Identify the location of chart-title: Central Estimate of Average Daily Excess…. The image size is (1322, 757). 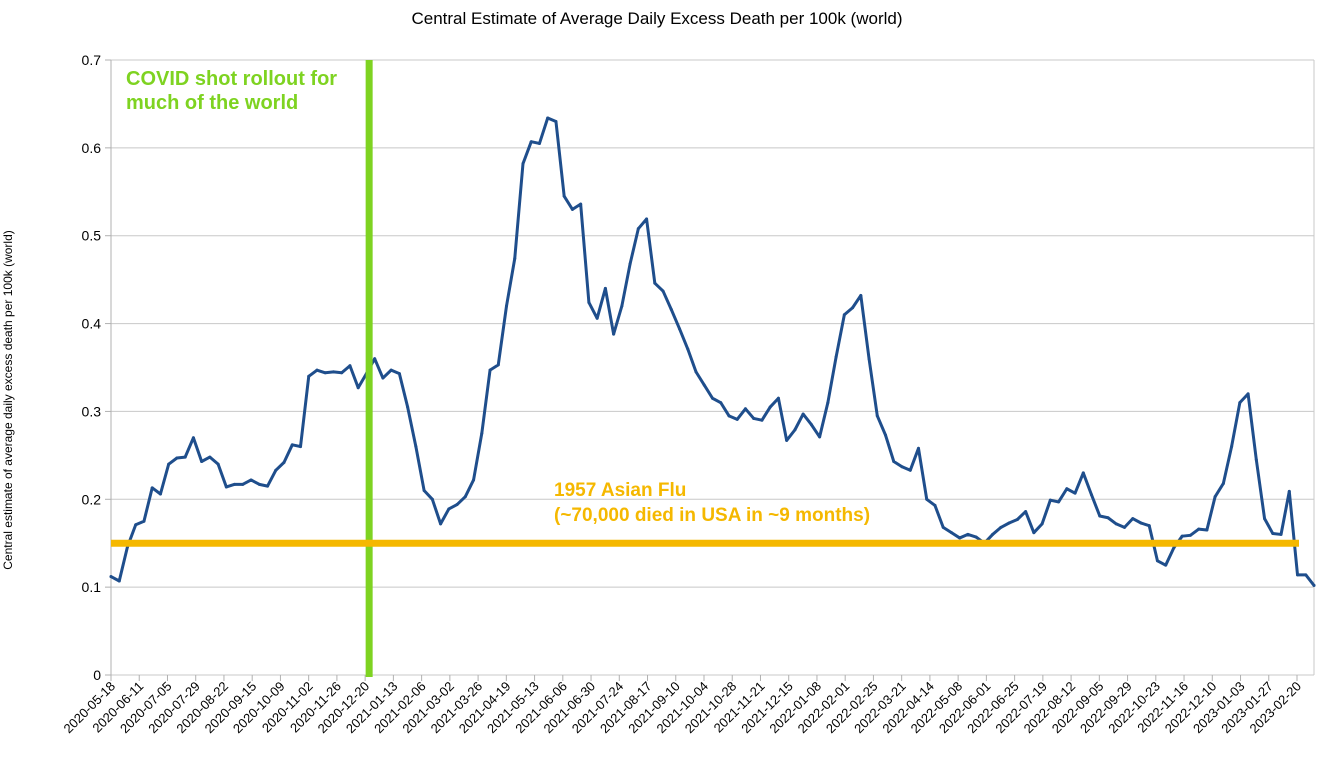
(656, 18).